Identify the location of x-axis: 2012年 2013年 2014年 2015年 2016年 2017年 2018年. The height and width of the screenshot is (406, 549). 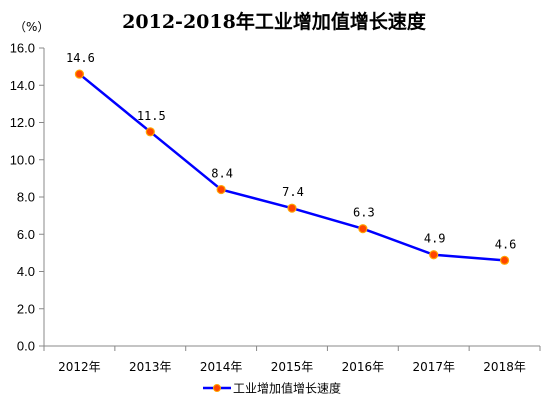
(292, 359).